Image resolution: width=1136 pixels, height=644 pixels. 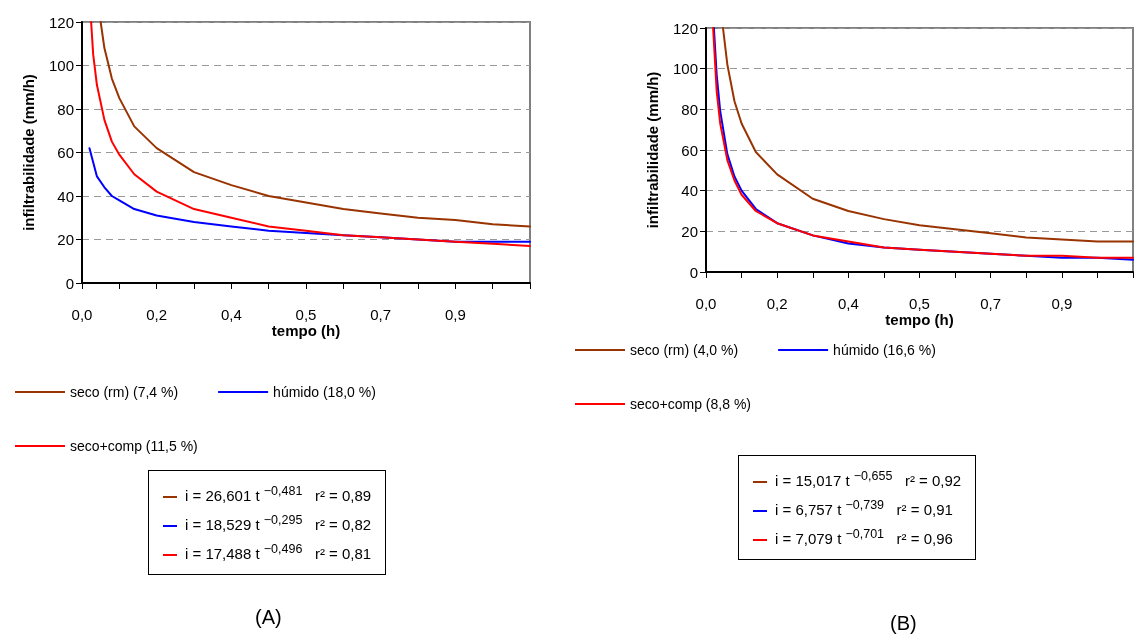 What do you see at coordinates (903, 623) in the screenshot?
I see `text: (B)` at bounding box center [903, 623].